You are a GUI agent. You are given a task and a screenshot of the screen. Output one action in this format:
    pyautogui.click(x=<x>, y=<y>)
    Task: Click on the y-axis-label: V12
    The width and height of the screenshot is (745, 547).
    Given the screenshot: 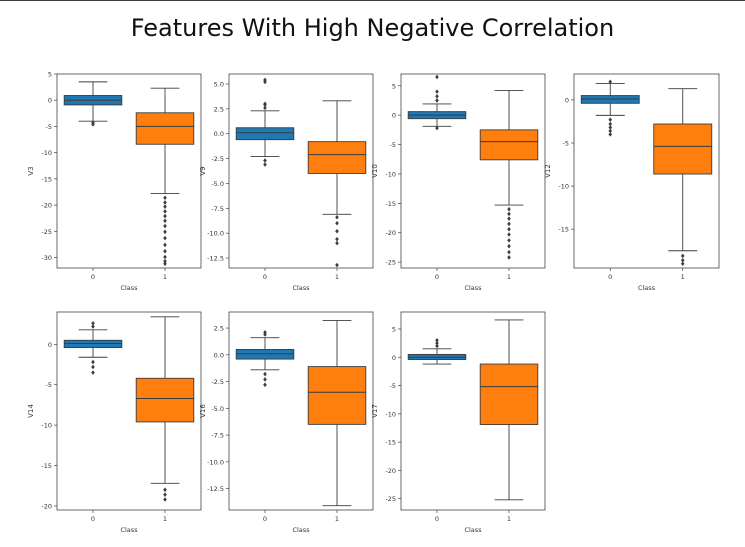 What is the action you would take?
    pyautogui.click(x=548, y=171)
    